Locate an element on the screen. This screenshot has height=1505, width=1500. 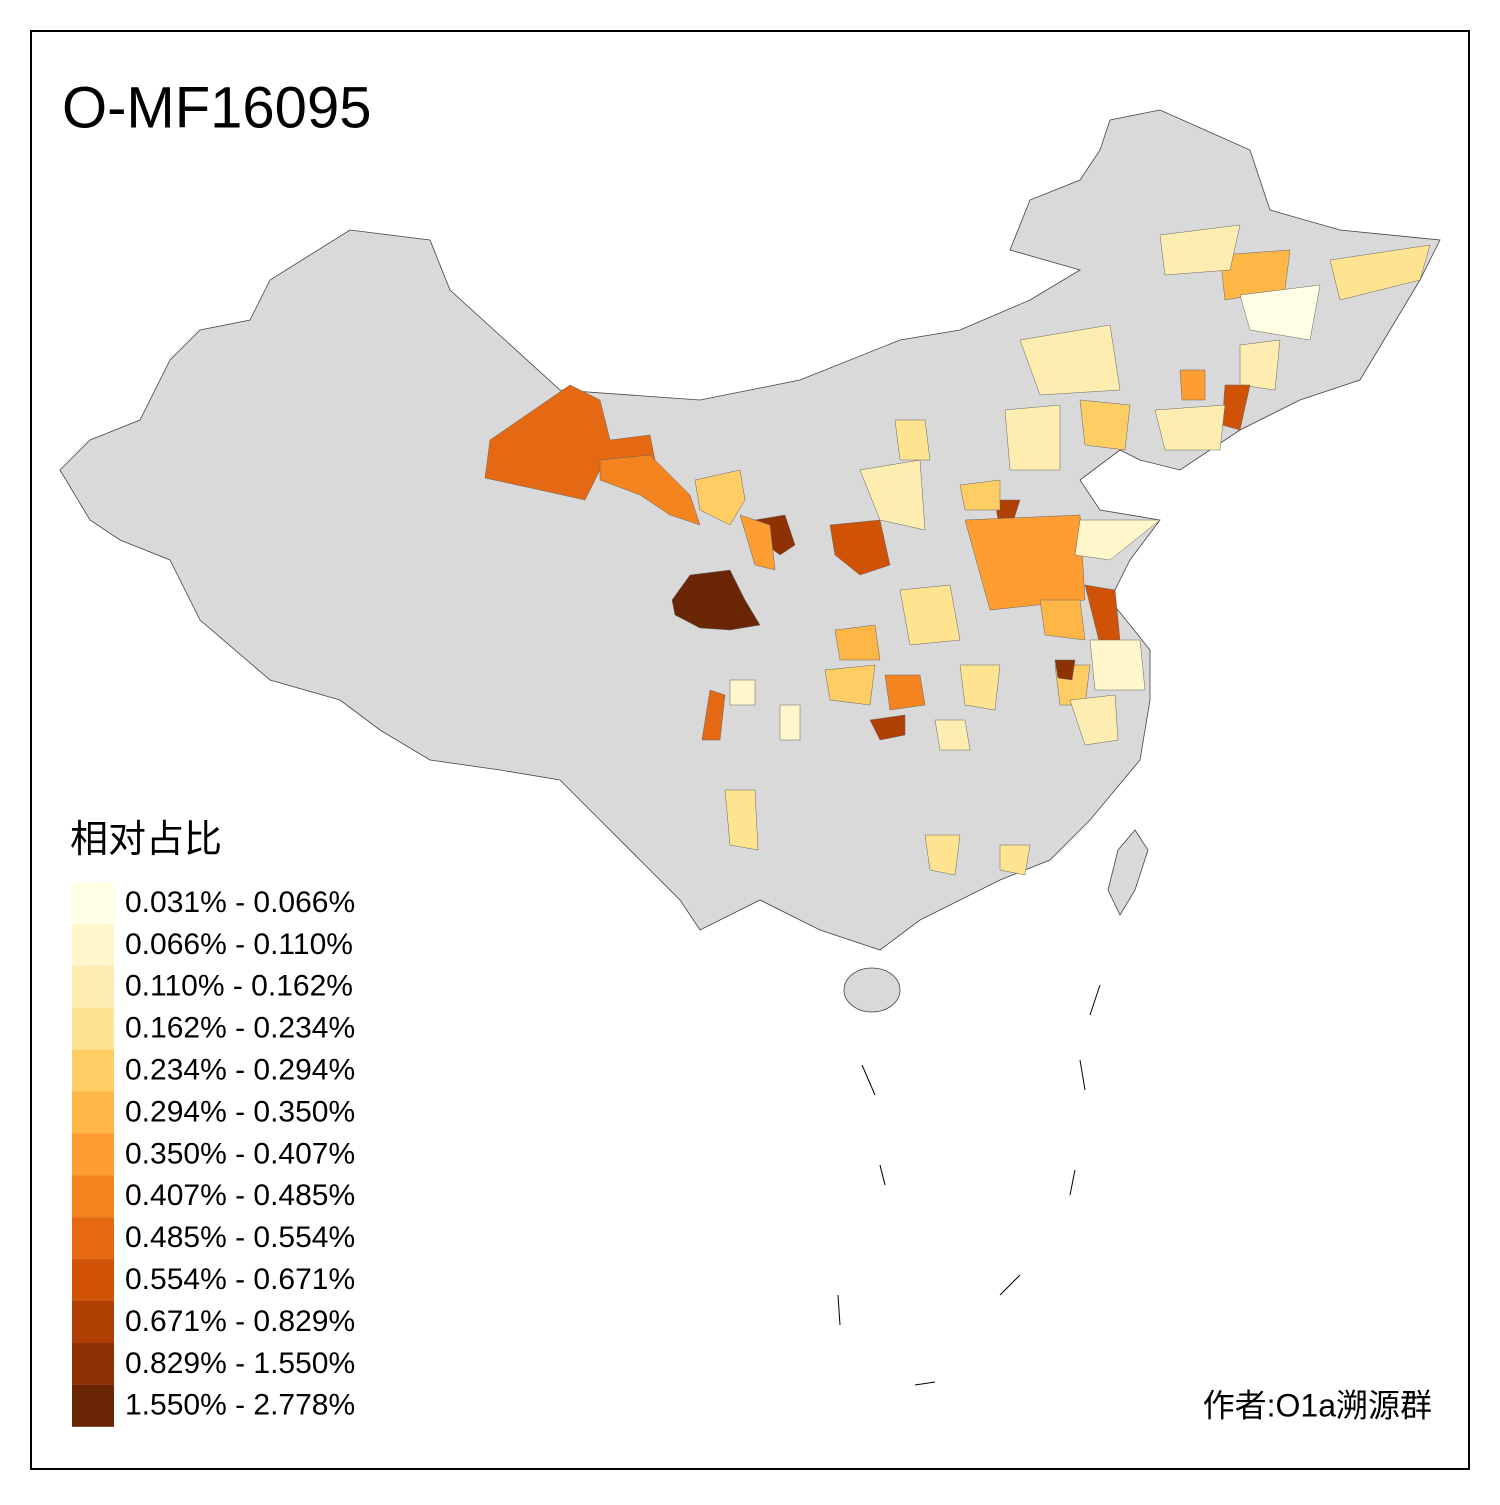
south-sea-islands is located at coordinates (969, 1185).